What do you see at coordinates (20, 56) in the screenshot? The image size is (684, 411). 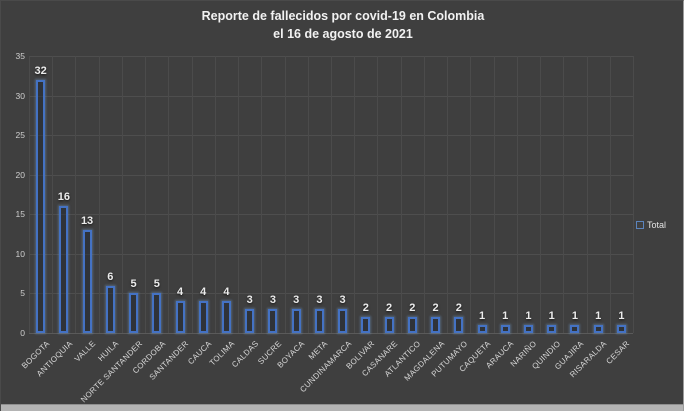 I see `y-tick-label: 35` at bounding box center [20, 56].